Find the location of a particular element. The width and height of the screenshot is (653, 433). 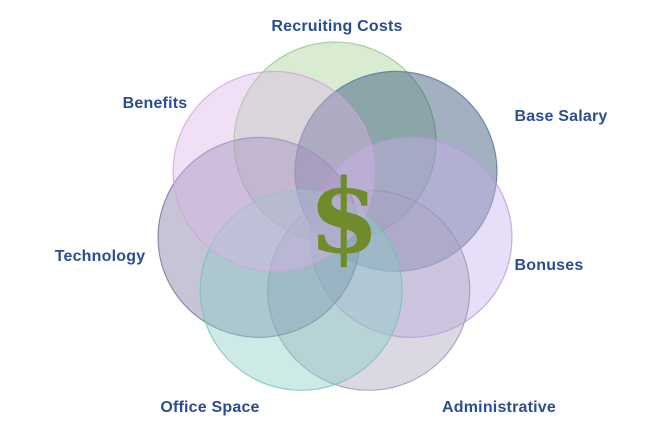

petal-office-space is located at coordinates (301, 290).